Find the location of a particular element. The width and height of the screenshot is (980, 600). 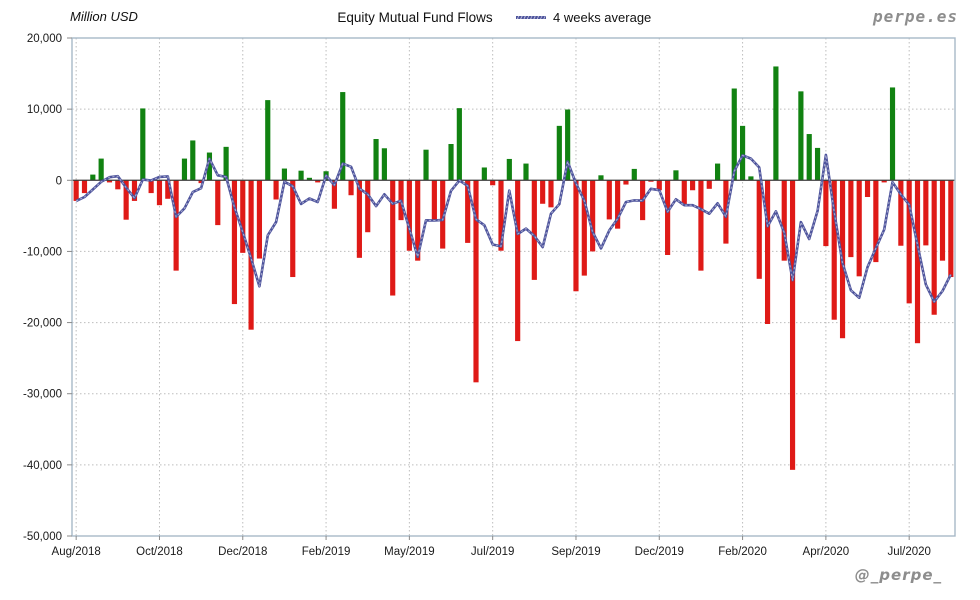

watermark-site: perpe.es is located at coordinates (915, 16).